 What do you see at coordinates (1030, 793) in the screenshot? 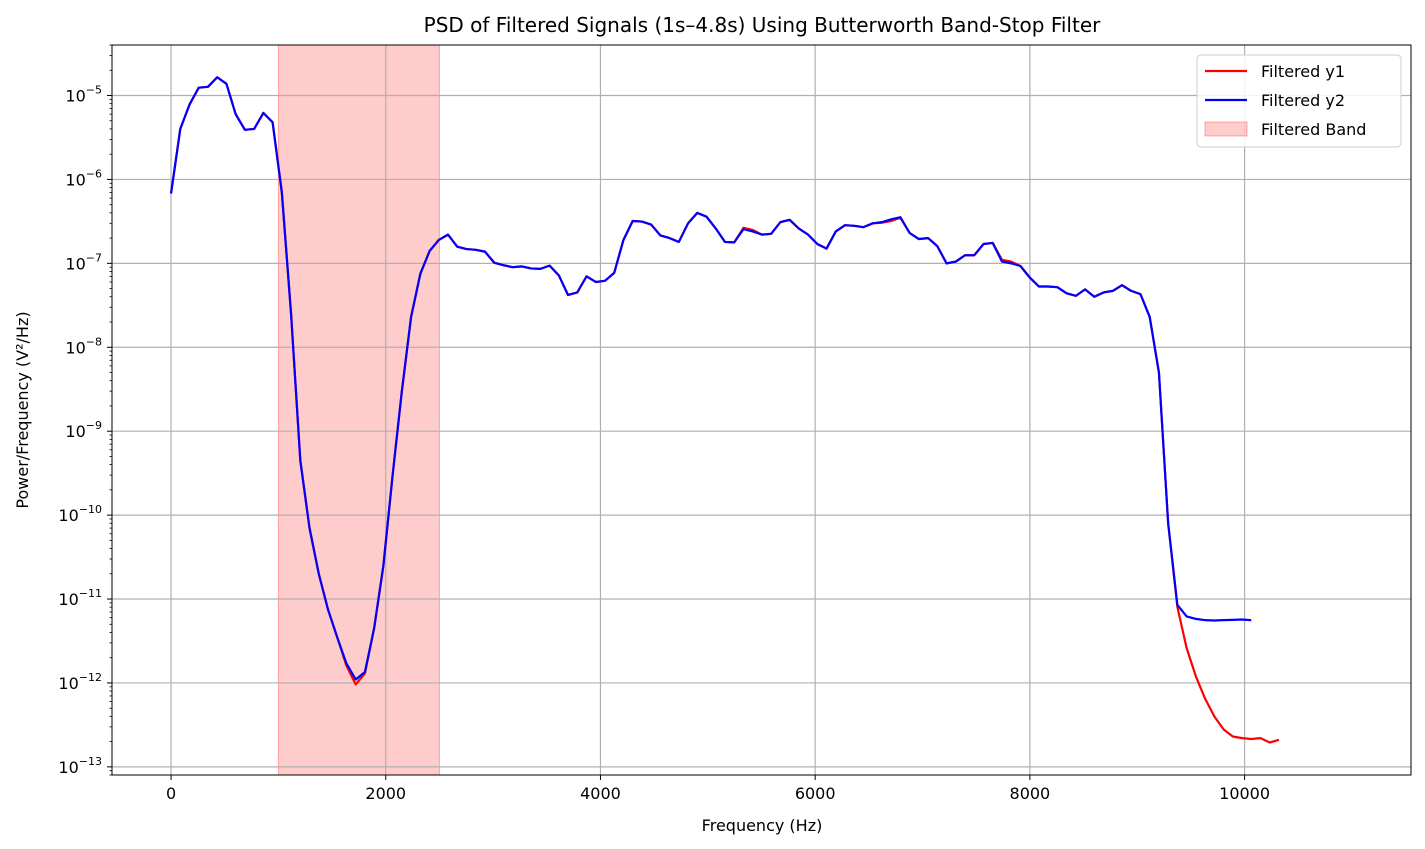
I see `x-tick-label: 8000` at bounding box center [1030, 793].